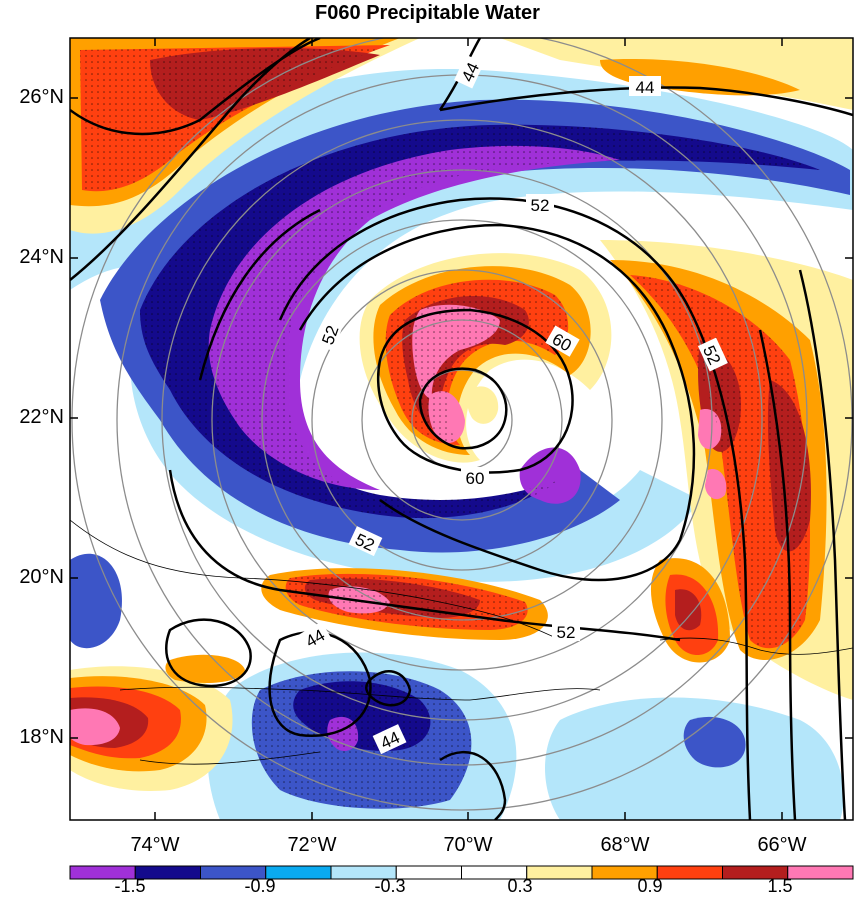 The image size is (855, 900). I want to click on map-title: F060 Precipitable Water, so click(427, 13).